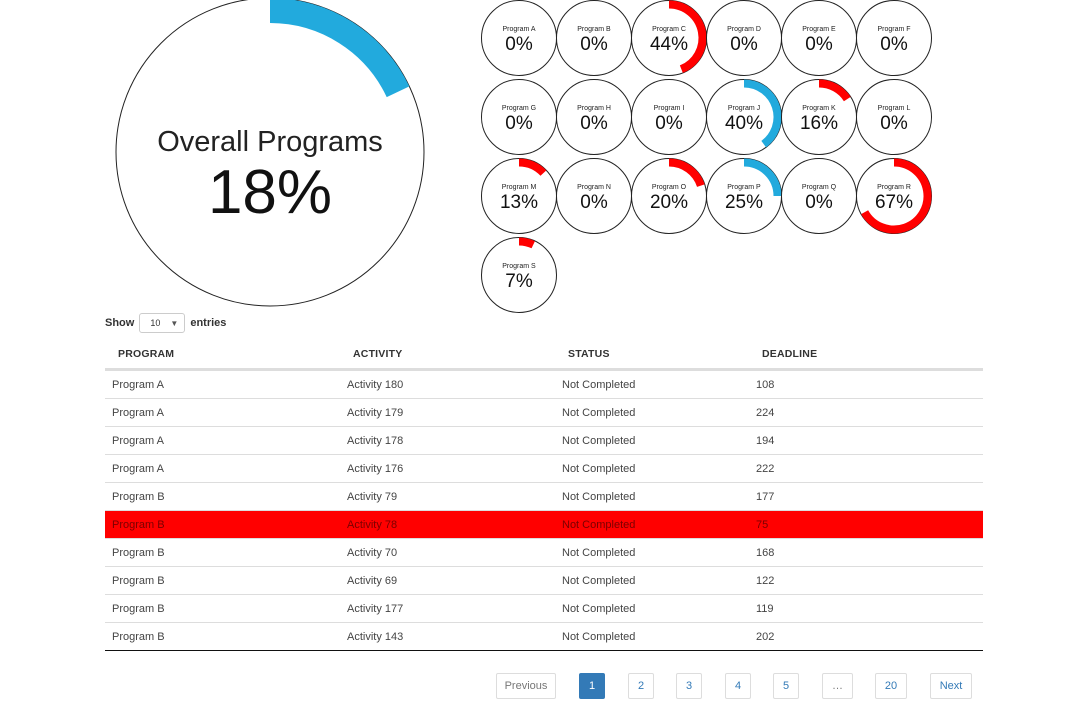 The image size is (1081, 713). Describe the element at coordinates (738, 686) in the screenshot. I see `page-button-4: 4` at that location.